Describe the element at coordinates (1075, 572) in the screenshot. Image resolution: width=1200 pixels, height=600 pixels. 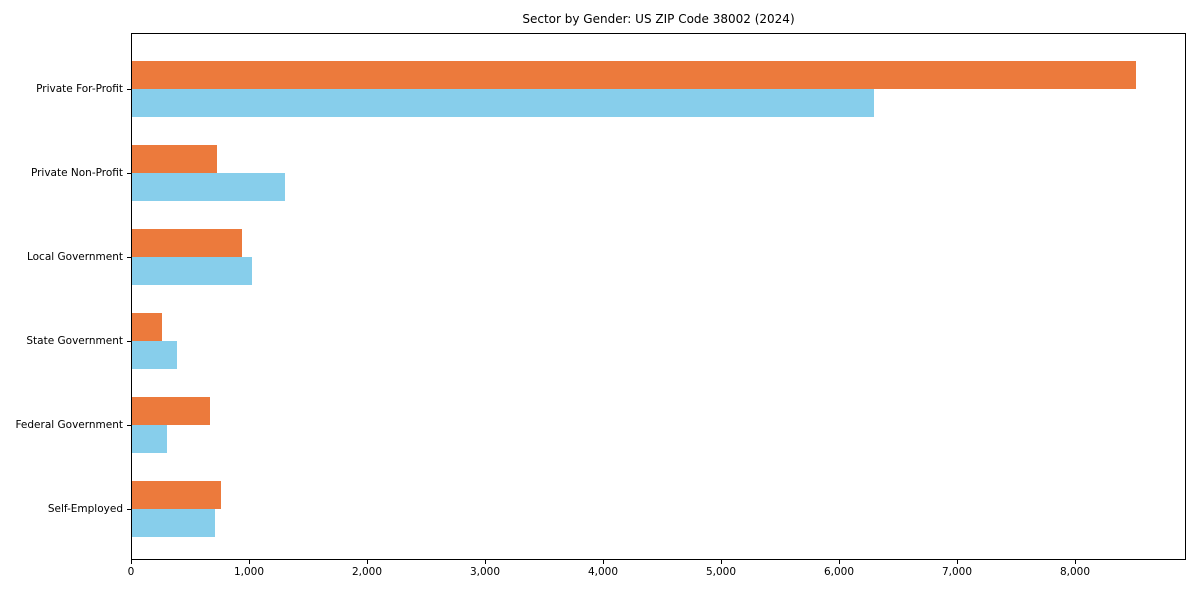
I see `x-tick-label-8000: 8,000` at that location.